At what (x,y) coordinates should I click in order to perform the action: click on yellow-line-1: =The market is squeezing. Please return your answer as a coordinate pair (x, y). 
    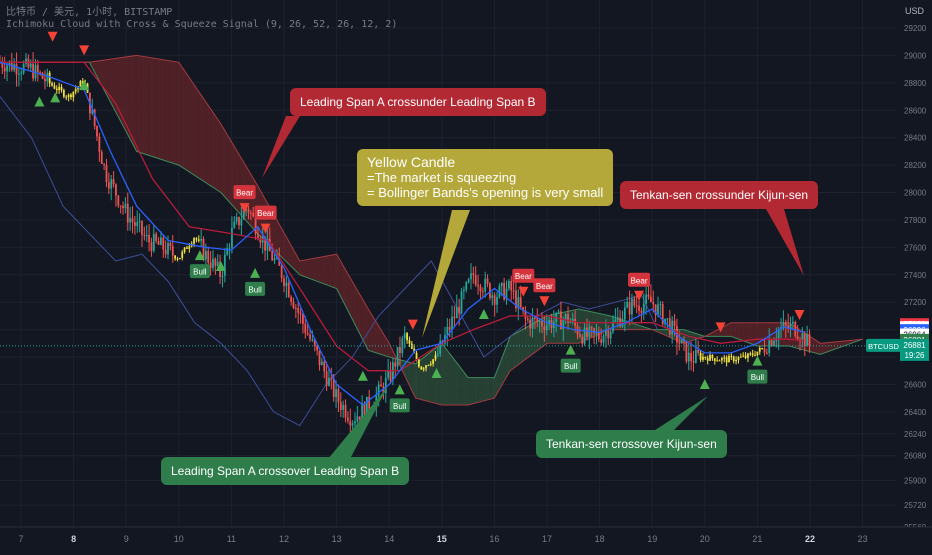
    Looking at the image, I should click on (442, 177).